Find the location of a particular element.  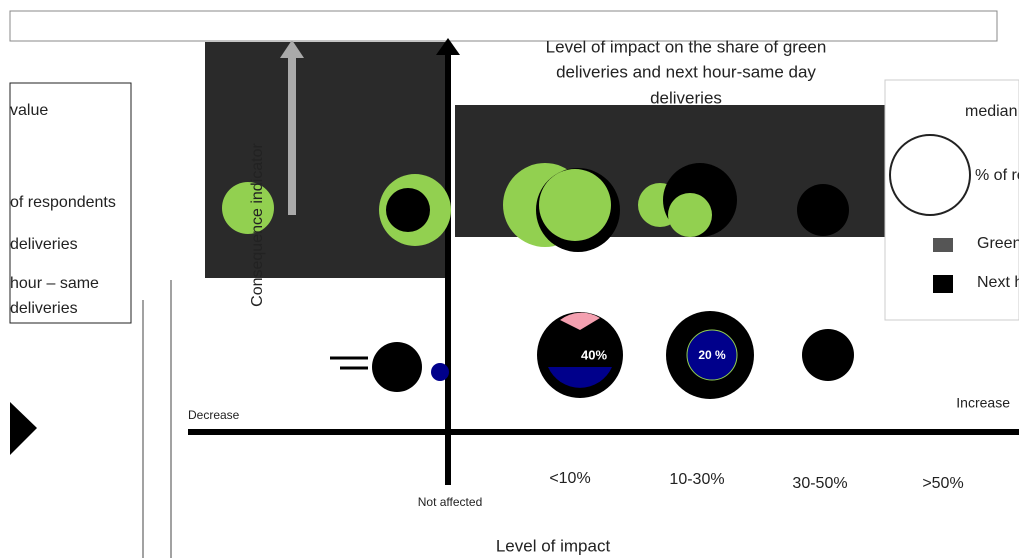

category-label: 30-50% is located at coordinates (819, 483).